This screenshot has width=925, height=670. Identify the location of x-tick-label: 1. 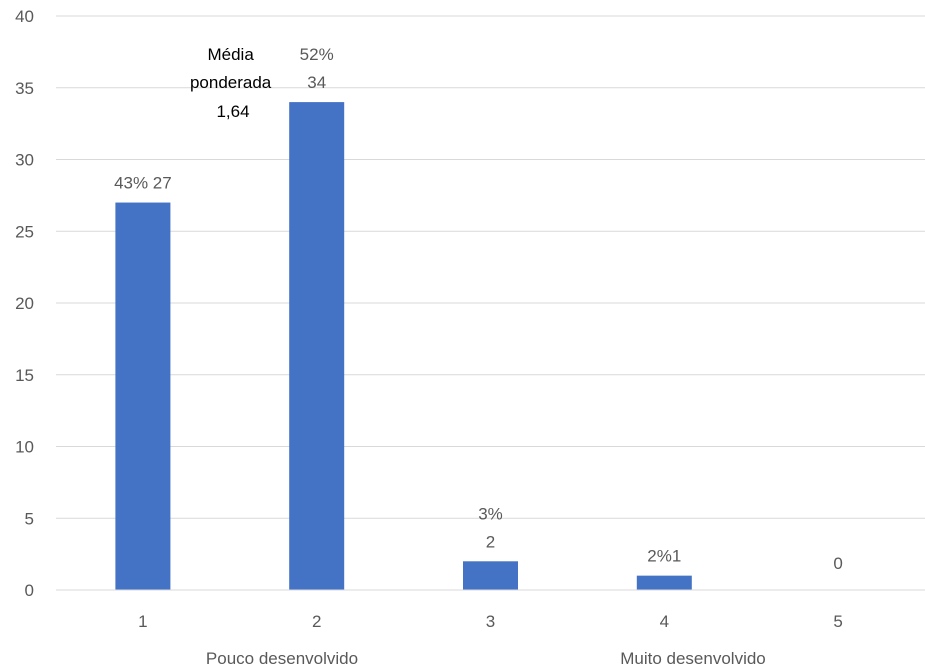
(142, 621).